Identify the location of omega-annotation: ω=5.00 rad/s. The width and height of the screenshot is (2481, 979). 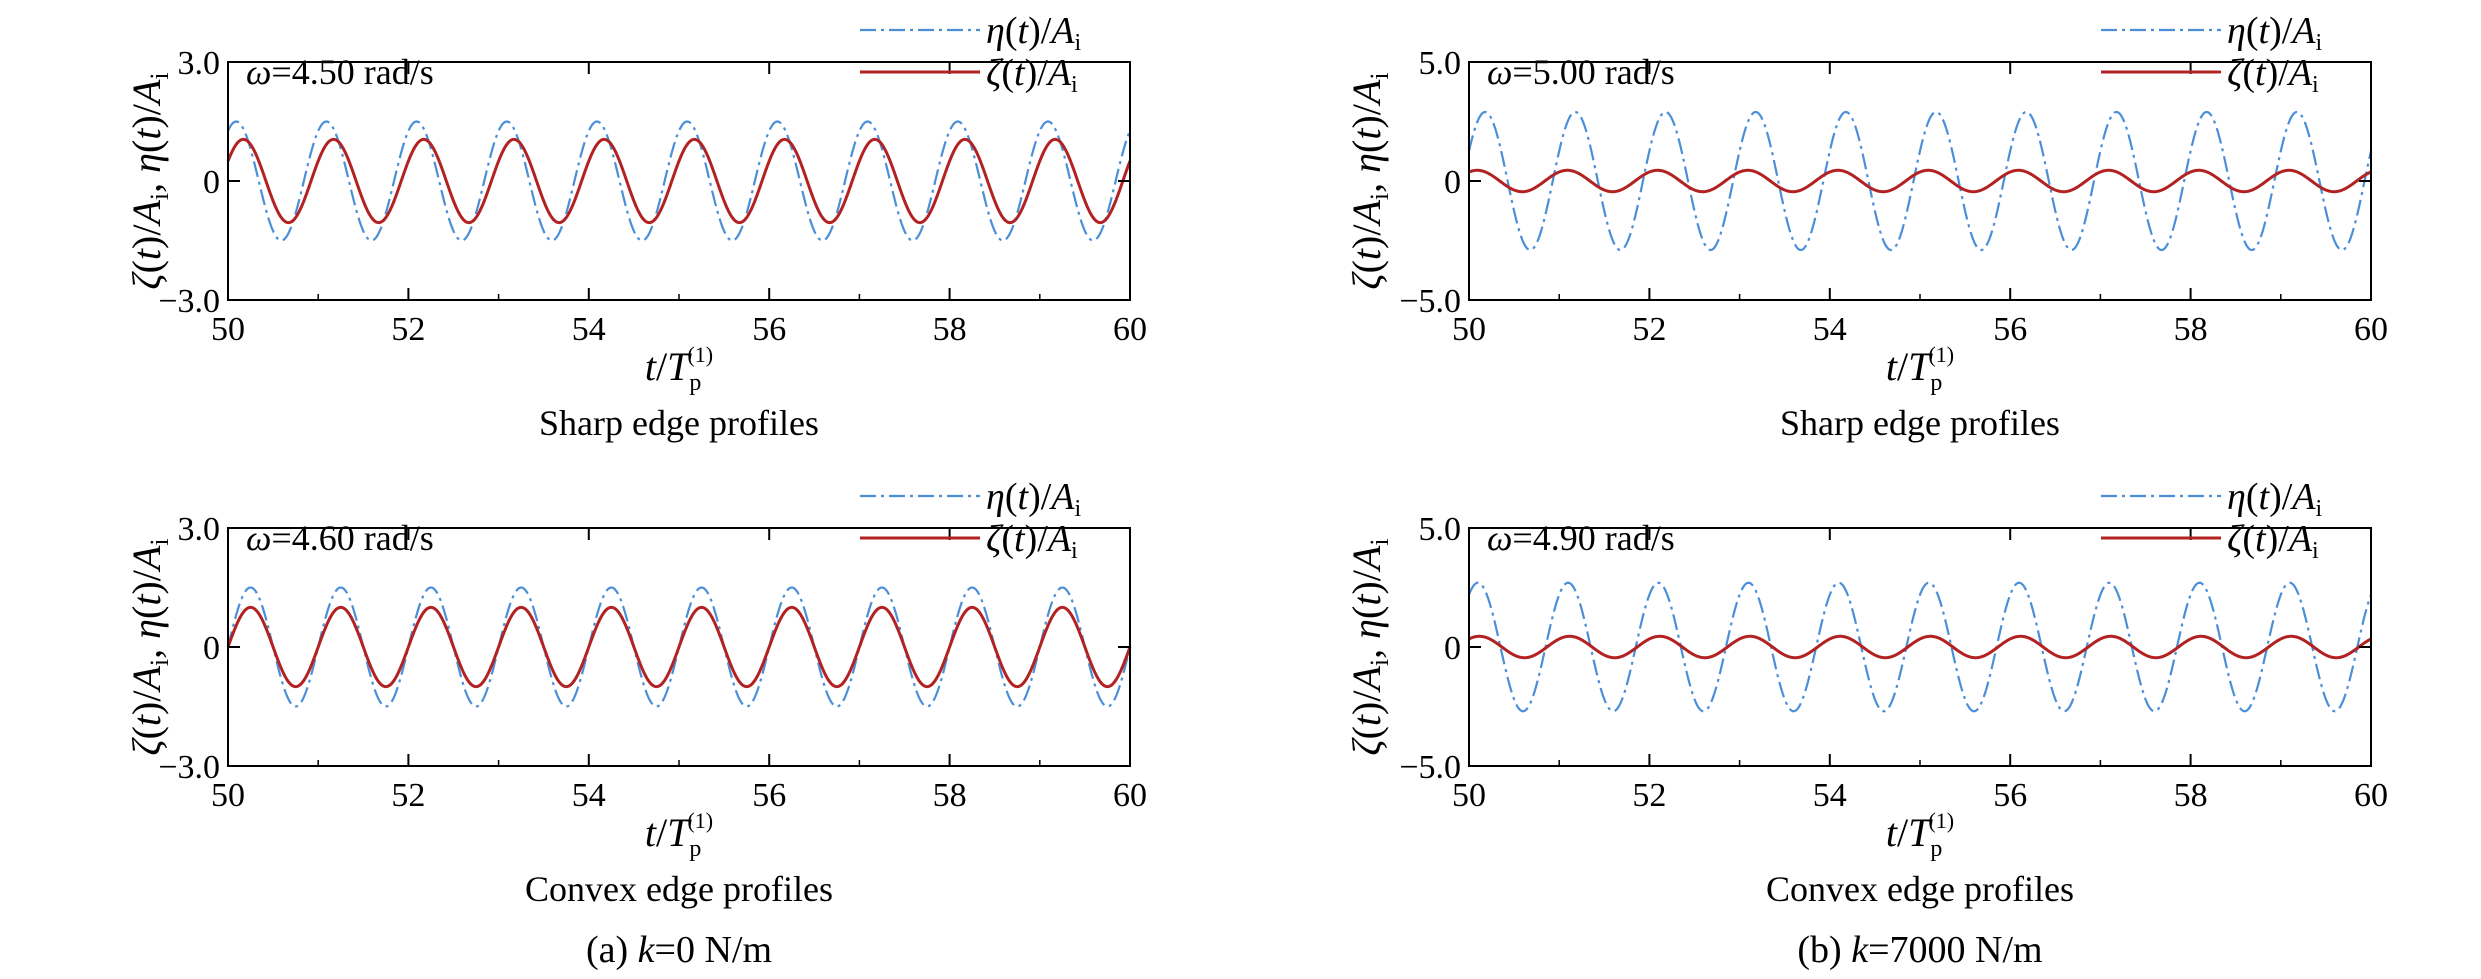
(1581, 72).